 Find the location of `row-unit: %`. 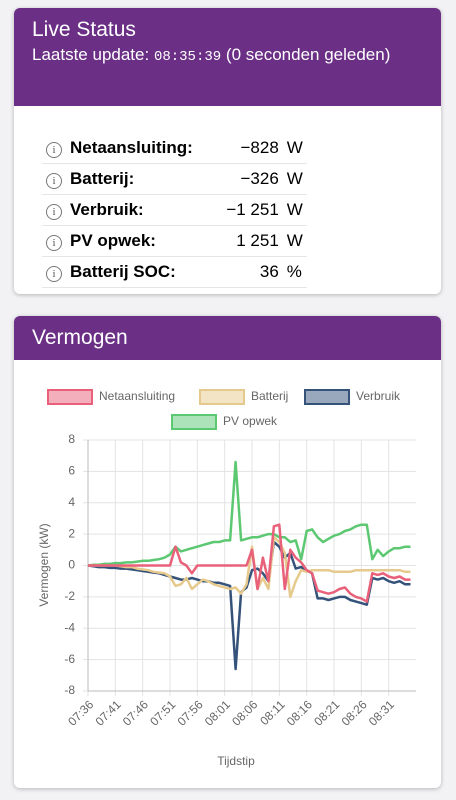

row-unit: % is located at coordinates (294, 272).